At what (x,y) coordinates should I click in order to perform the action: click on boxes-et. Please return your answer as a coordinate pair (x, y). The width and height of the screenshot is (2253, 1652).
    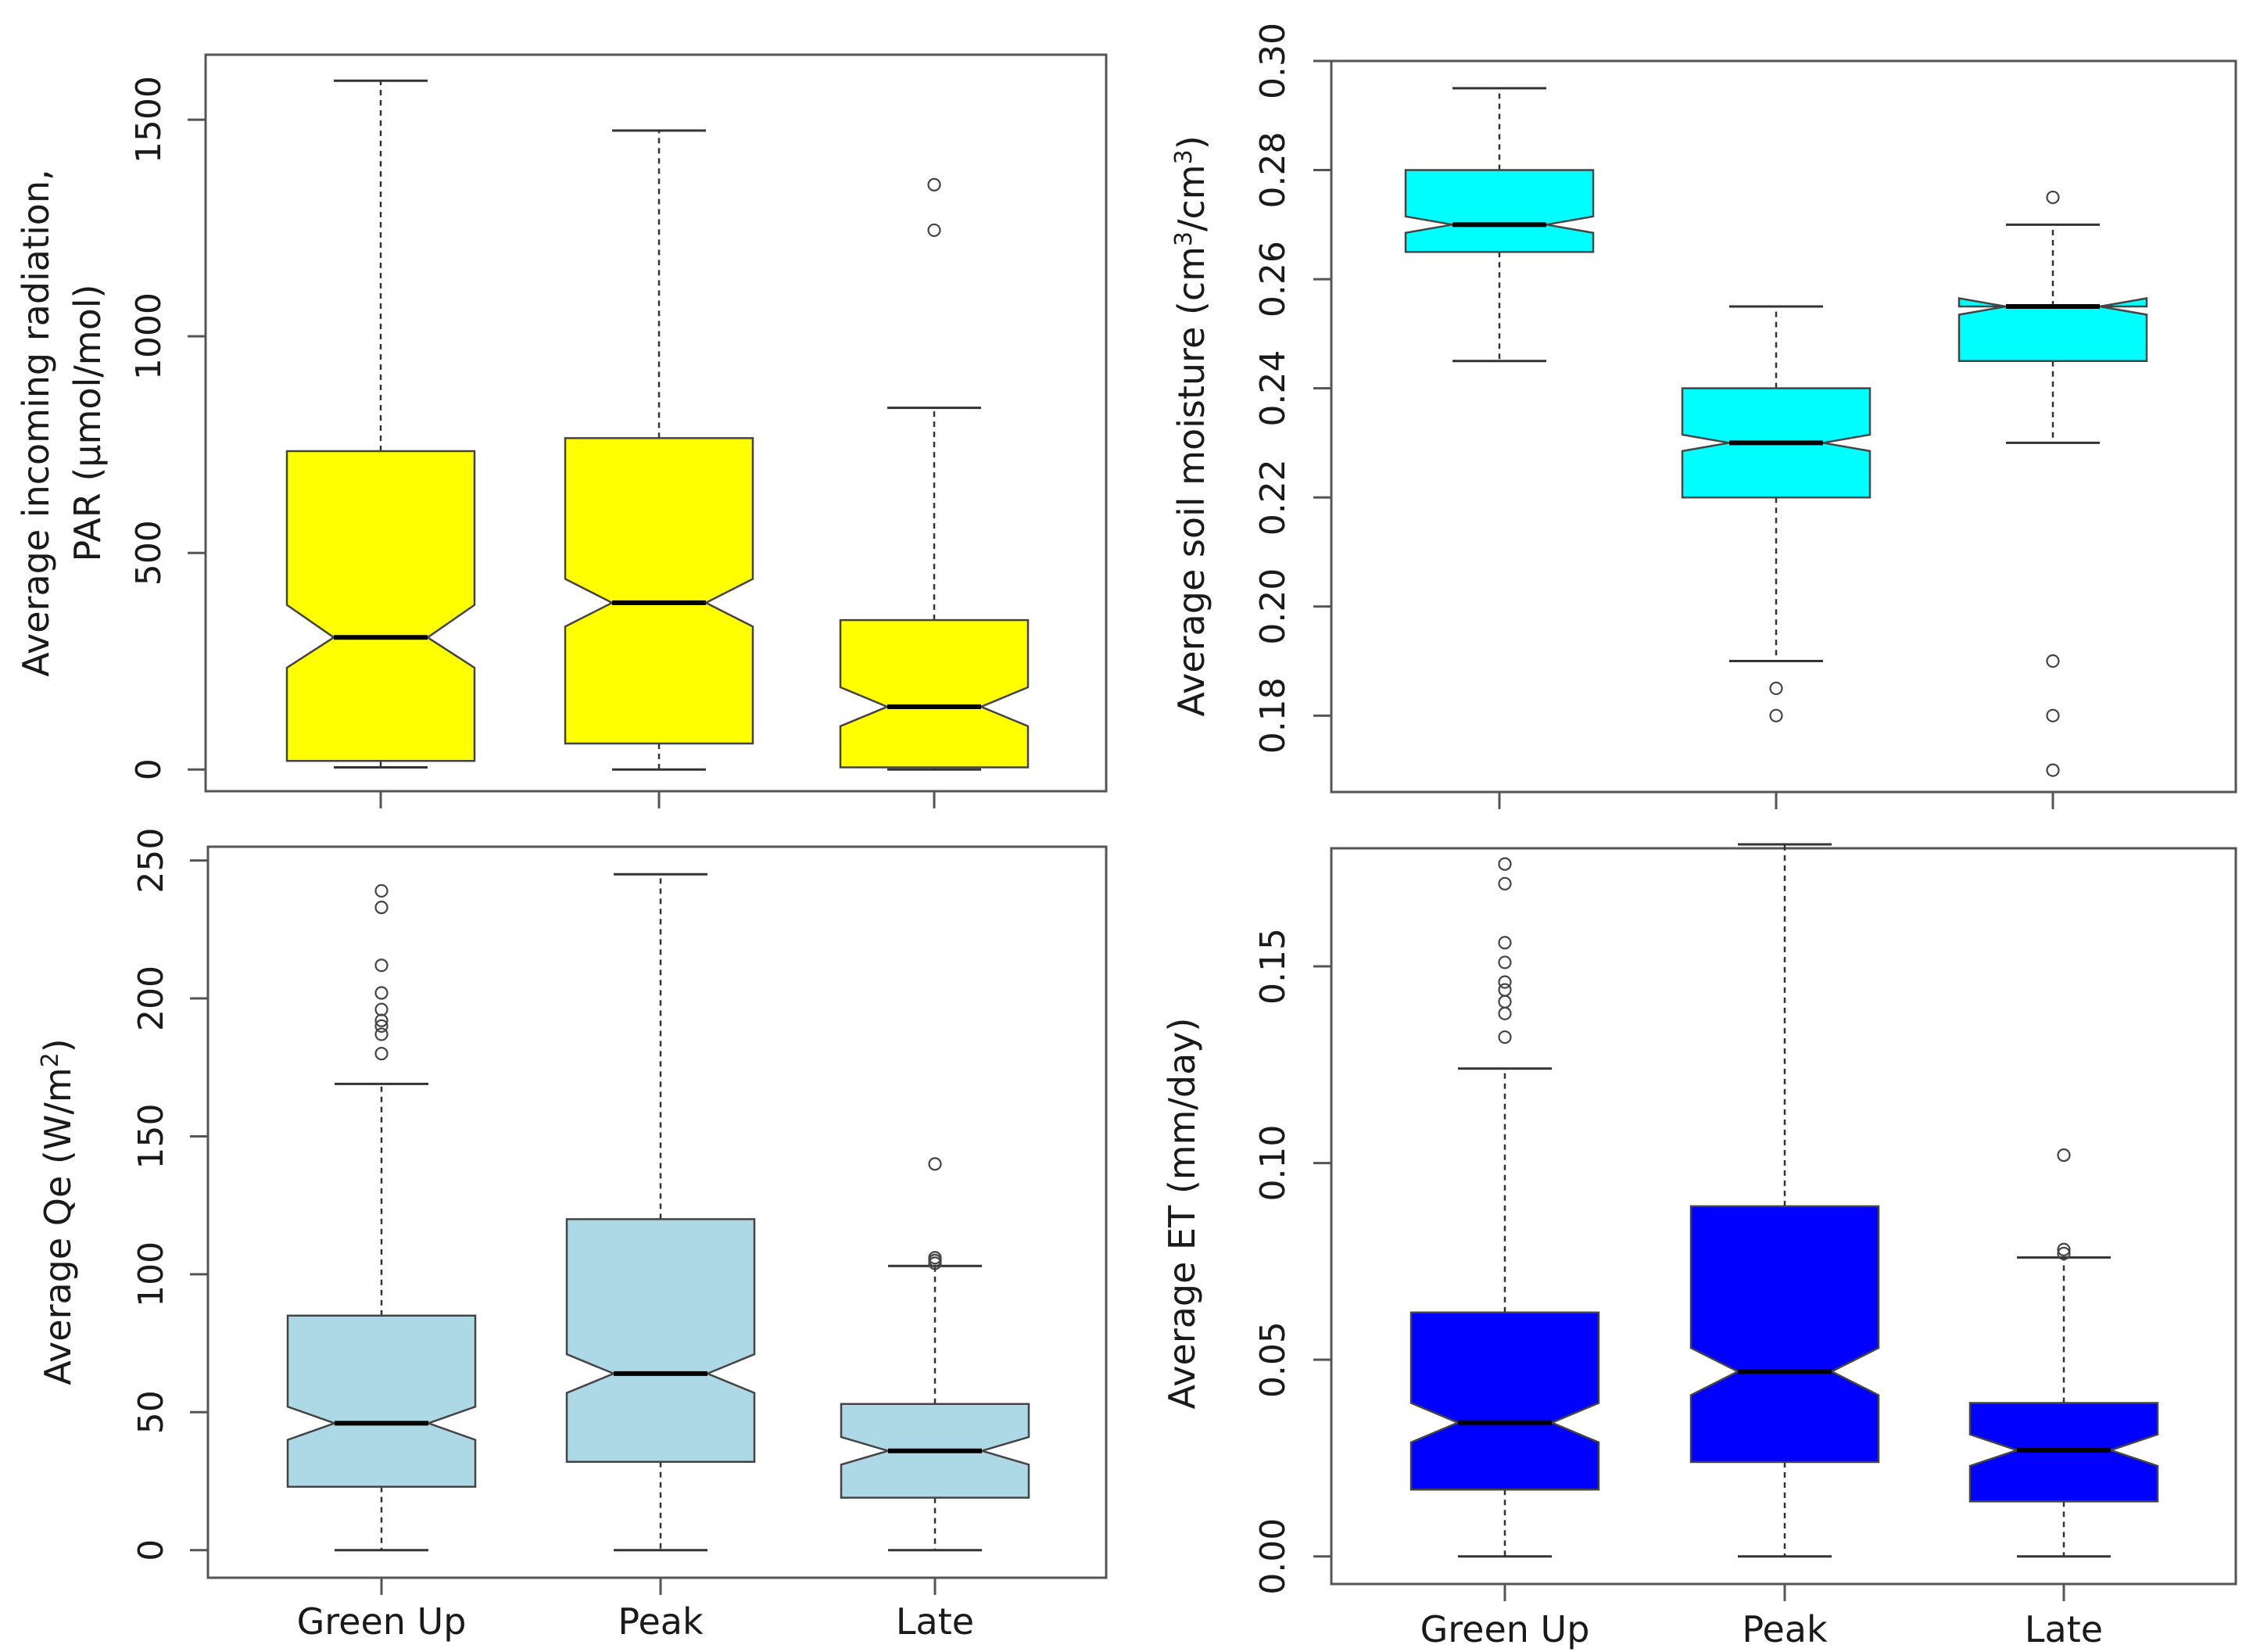
    Looking at the image, I should click on (1784, 1200).